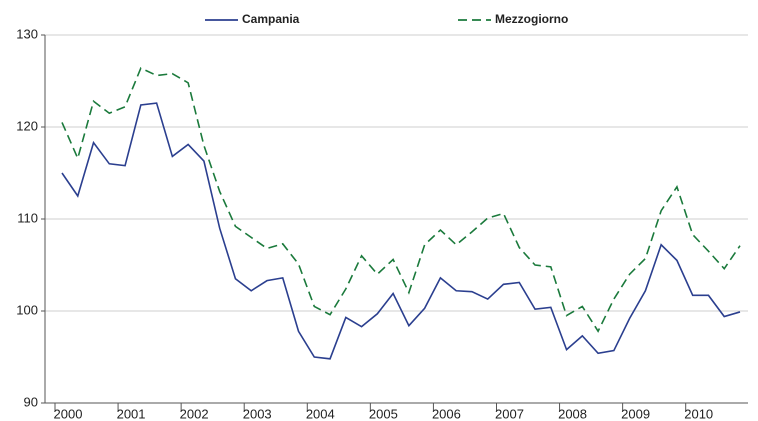  Describe the element at coordinates (698, 413) in the screenshot. I see `x-tick-label: 2010` at that location.